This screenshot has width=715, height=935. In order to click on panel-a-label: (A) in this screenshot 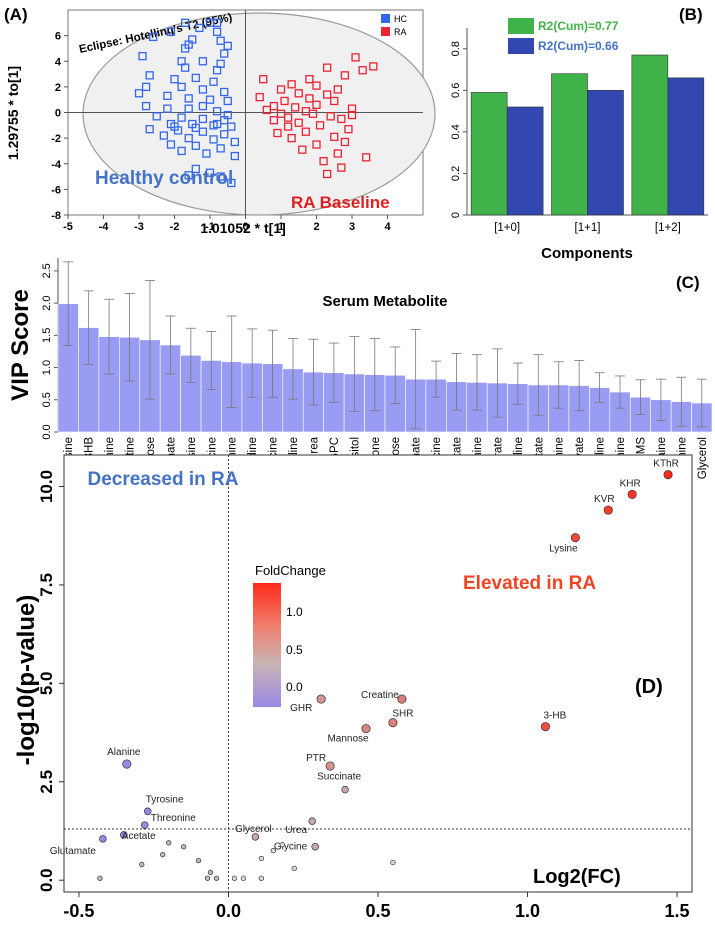, I will do `click(16, 14)`.